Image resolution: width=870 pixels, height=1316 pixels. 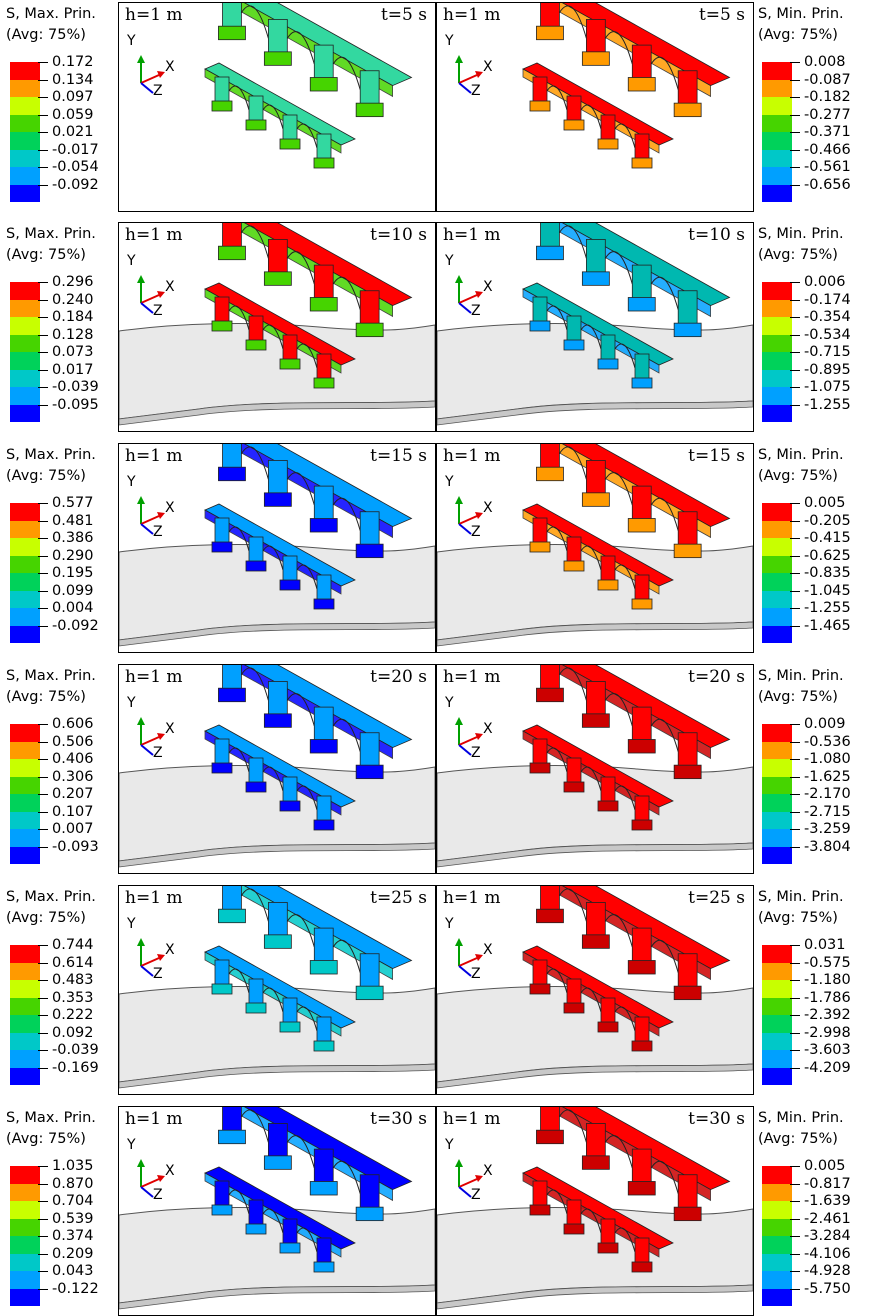 I want to click on y-axis-head, so click(x=459, y=500).